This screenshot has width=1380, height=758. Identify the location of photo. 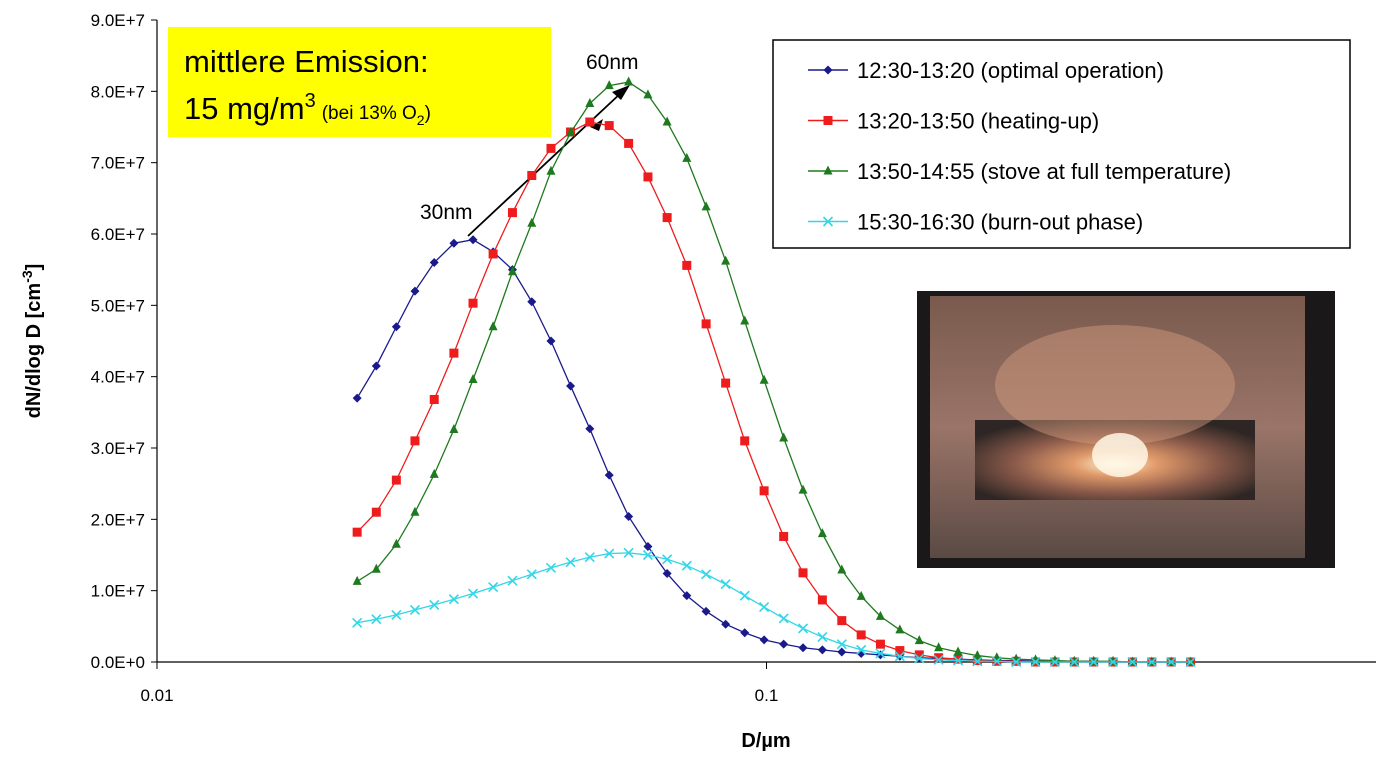
(1126, 429).